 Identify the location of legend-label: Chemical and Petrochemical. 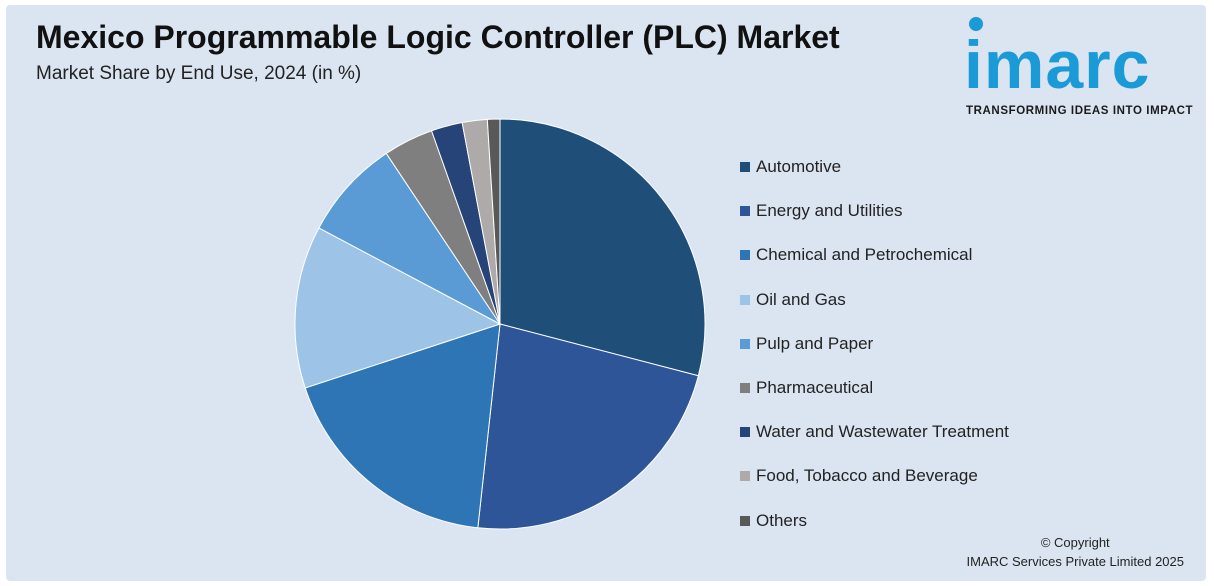
(864, 255).